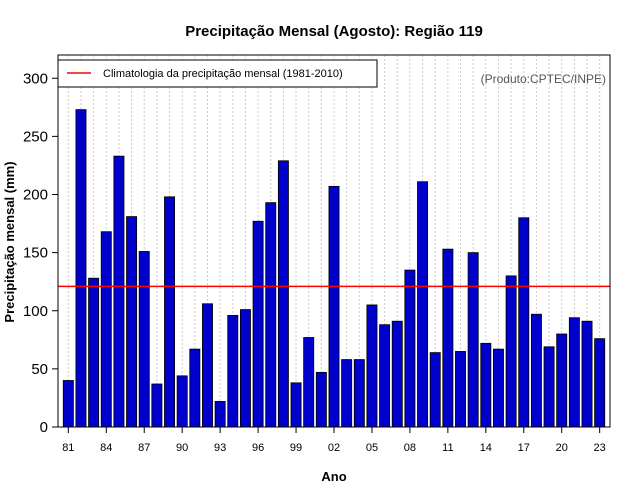 The image size is (640, 500). I want to click on x-axis: 81 84 87 90 93 96 99 02 05 08 11 14 17 20 23, so click(334, 440).